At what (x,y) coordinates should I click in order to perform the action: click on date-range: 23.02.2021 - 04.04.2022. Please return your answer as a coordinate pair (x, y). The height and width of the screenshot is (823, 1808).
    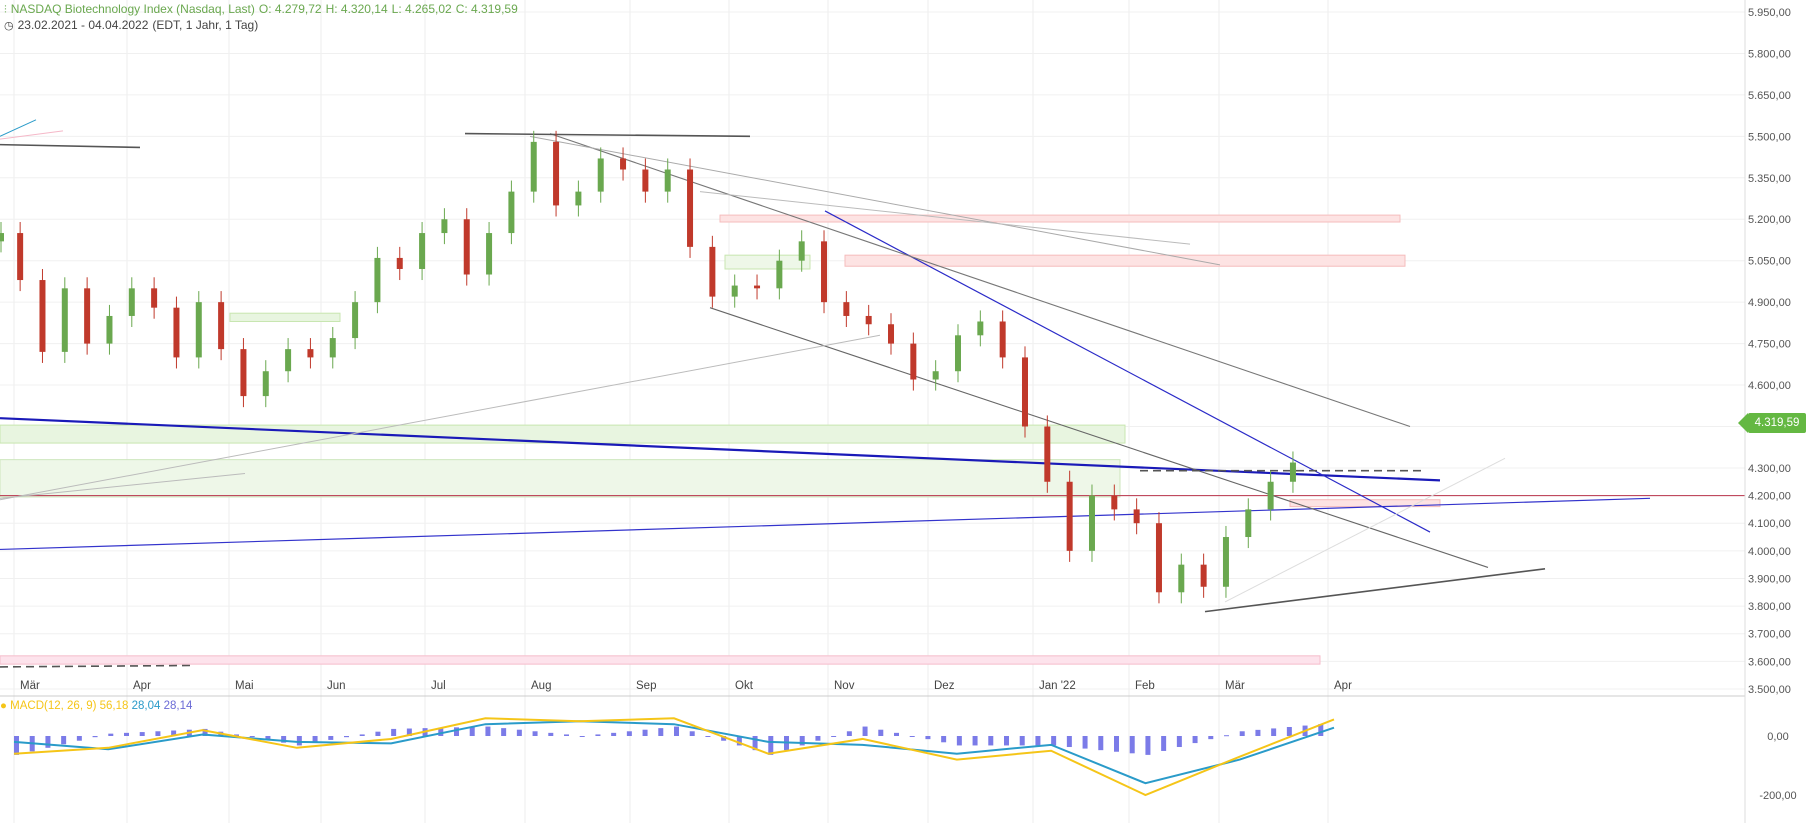
    Looking at the image, I should click on (83, 25).